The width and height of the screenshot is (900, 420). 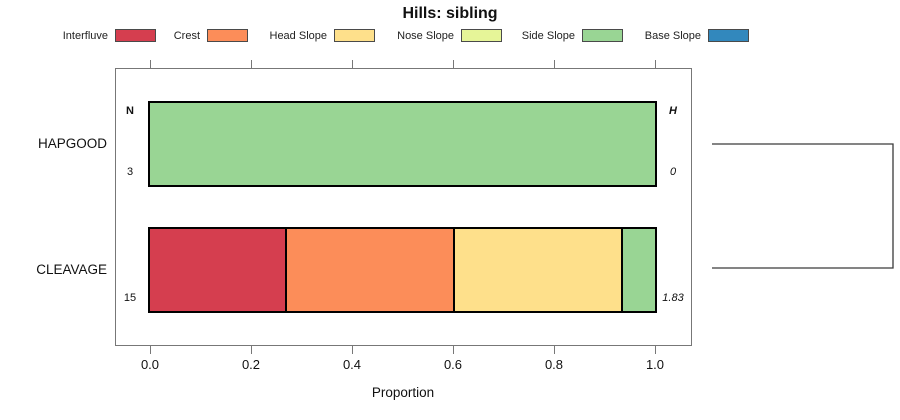 What do you see at coordinates (298, 35) in the screenshot?
I see `legend-label: Head Slope` at bounding box center [298, 35].